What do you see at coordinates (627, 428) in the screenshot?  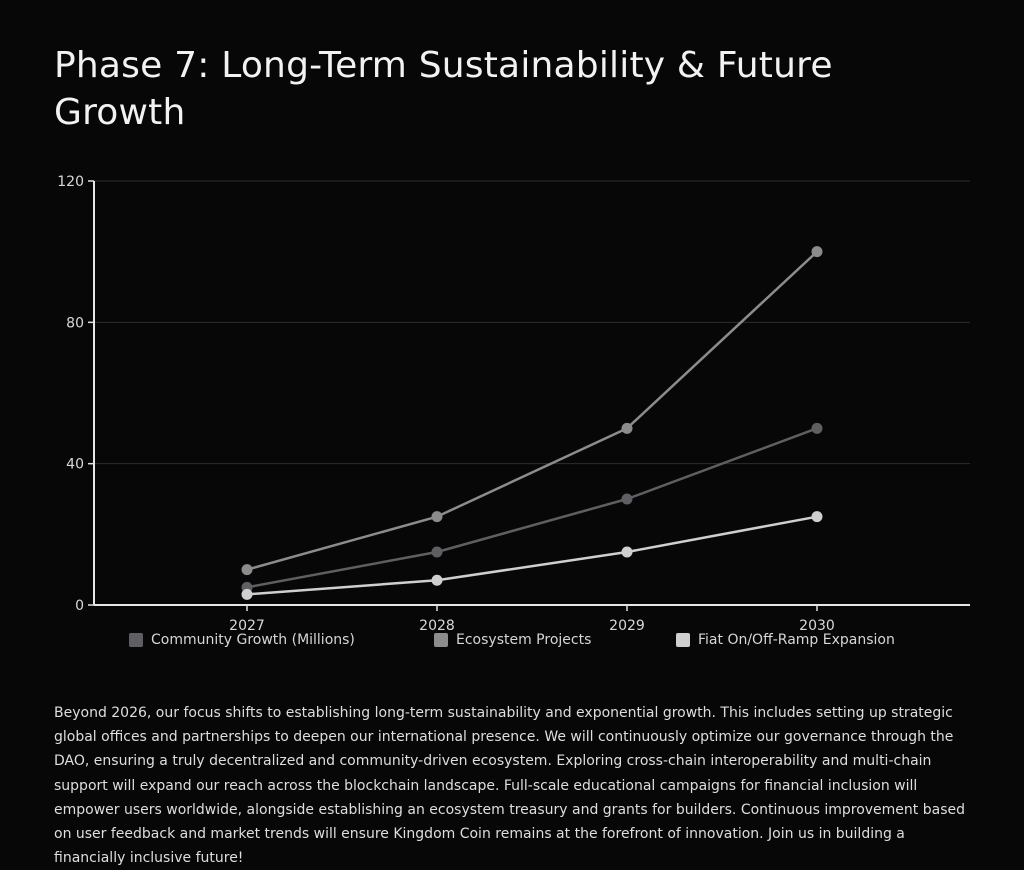 I see `data-point-s1-2029` at bounding box center [627, 428].